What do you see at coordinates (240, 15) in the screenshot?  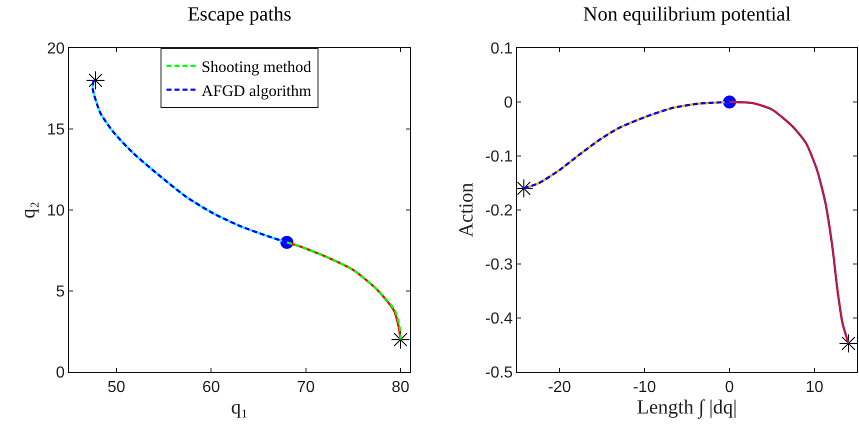 I see `chart-title: Escape paths` at bounding box center [240, 15].